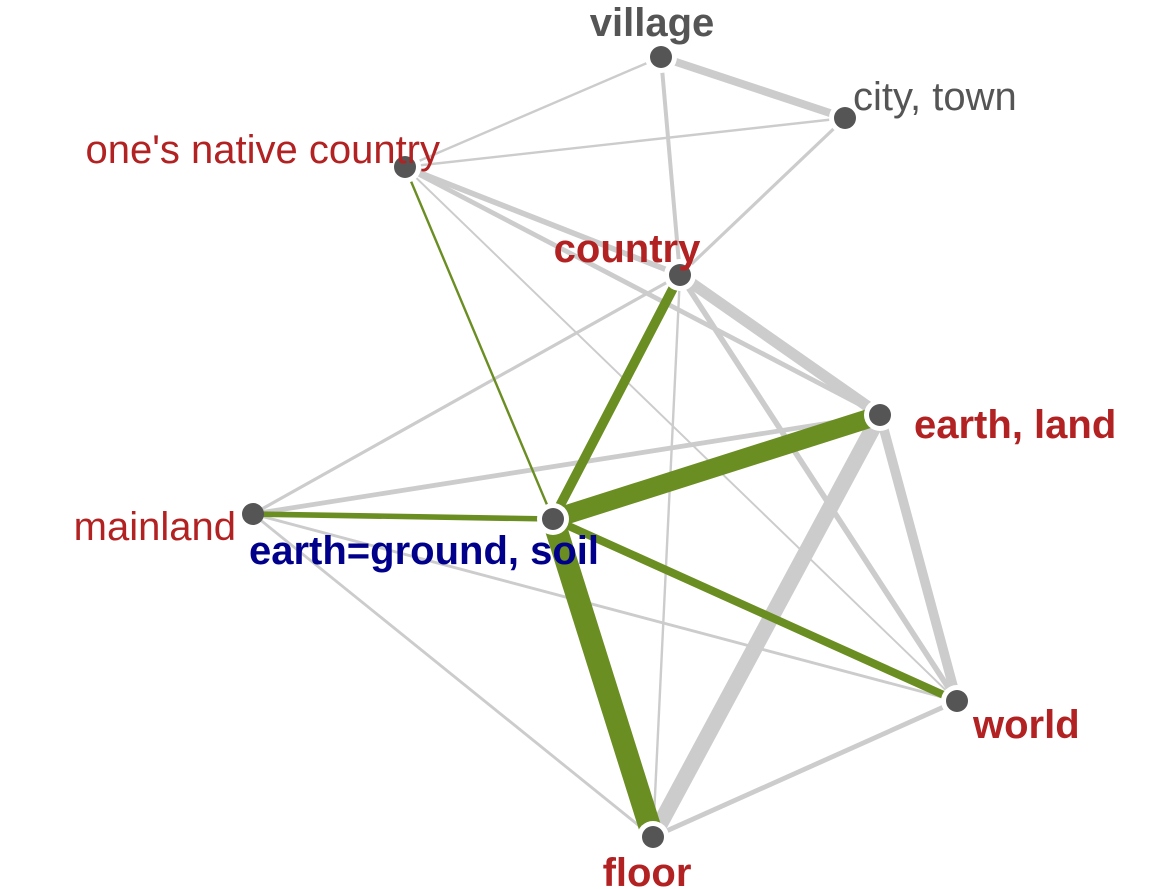 Image resolution: width=1163 pixels, height=889 pixels. I want to click on node-label-soil: earth=ground, soil, so click(424, 551).